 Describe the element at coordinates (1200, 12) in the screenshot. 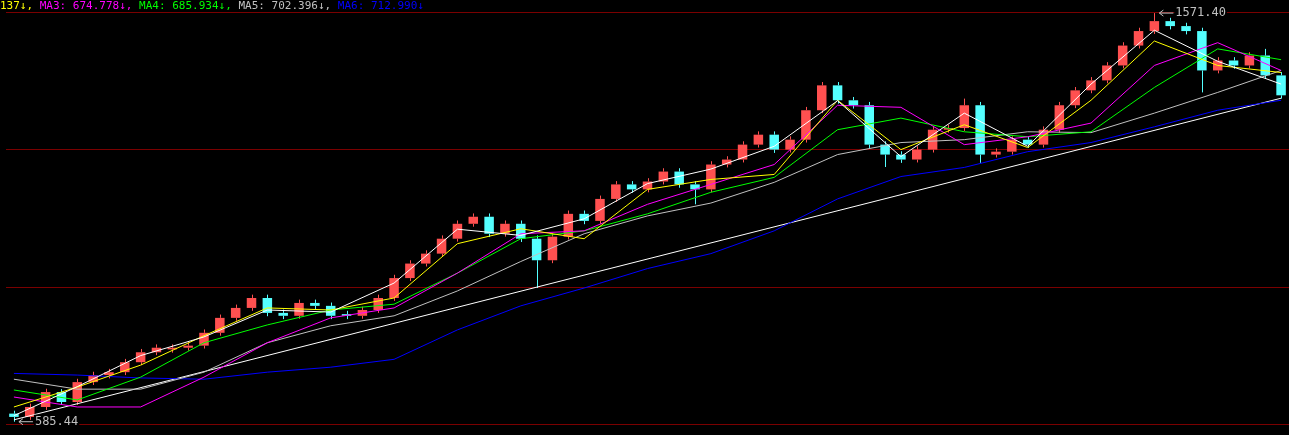

I see `annotation: 1571.40` at that location.